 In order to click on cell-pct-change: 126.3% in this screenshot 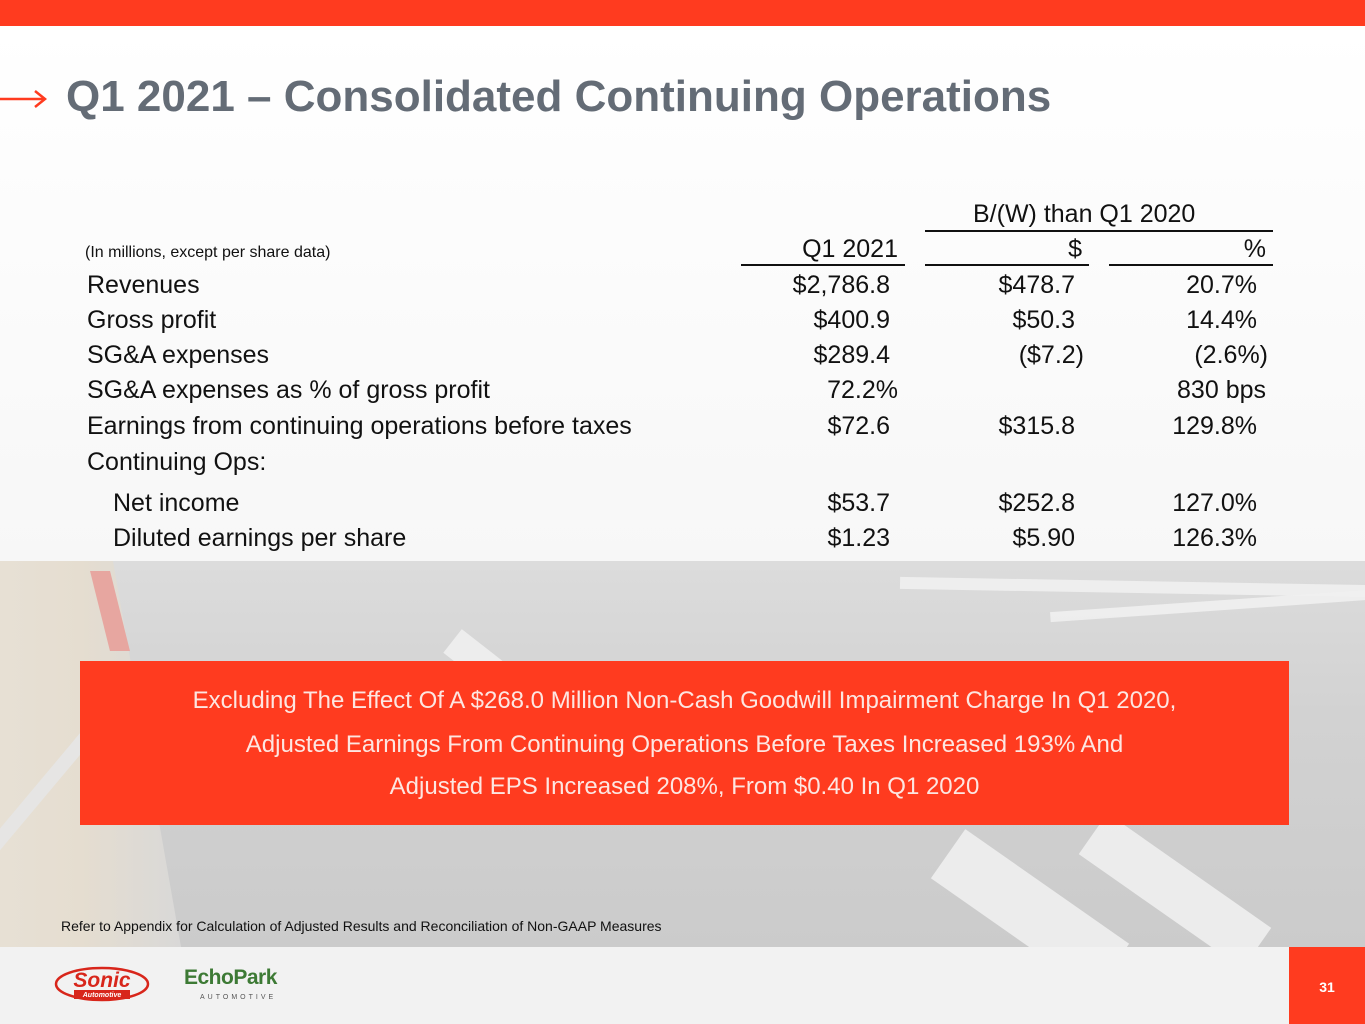, I will do `click(1214, 538)`.